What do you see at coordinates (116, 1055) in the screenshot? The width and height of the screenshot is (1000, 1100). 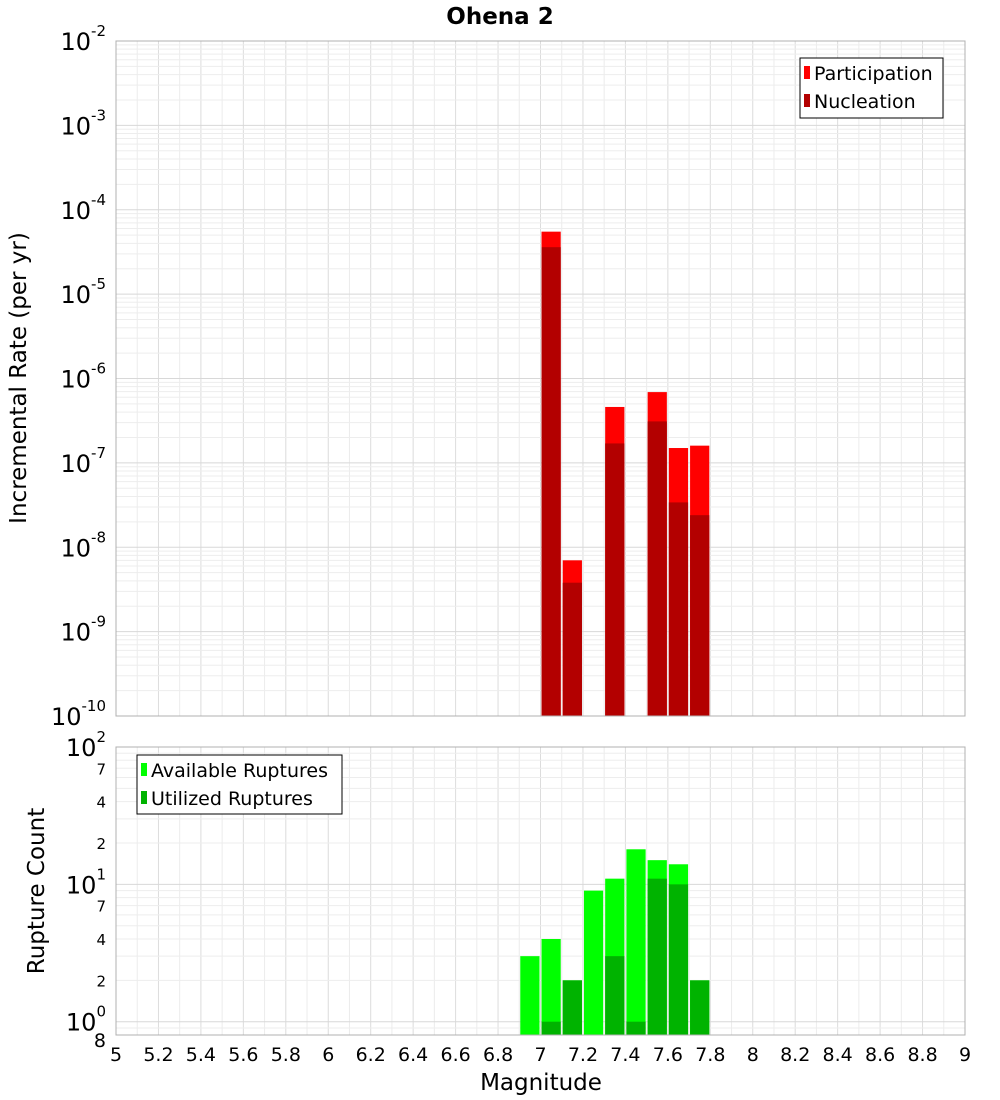 I see `x-tick-label: 5` at bounding box center [116, 1055].